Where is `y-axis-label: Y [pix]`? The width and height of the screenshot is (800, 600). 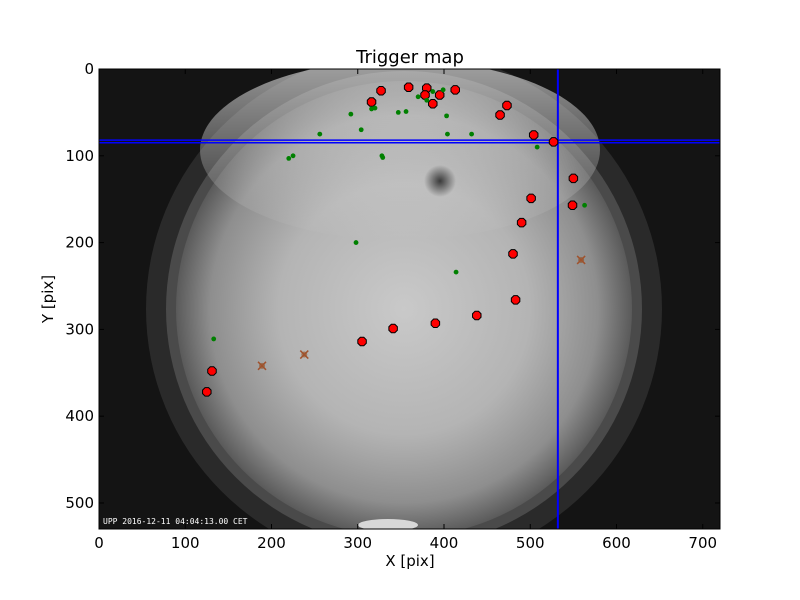
y-axis-label: Y [pix] is located at coordinates (48, 299).